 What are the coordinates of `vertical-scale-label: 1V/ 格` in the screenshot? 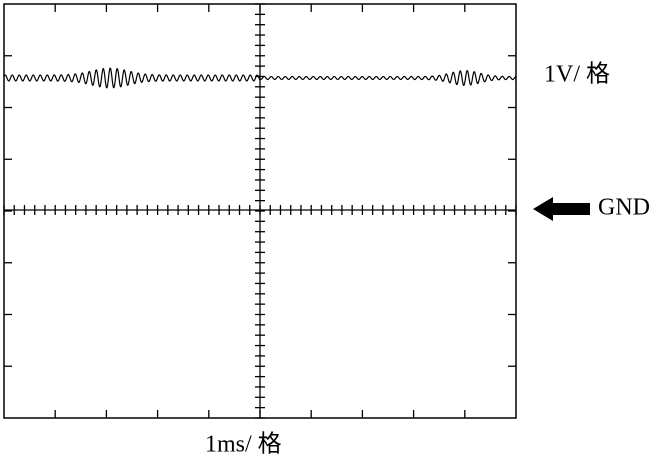 It's located at (577, 74).